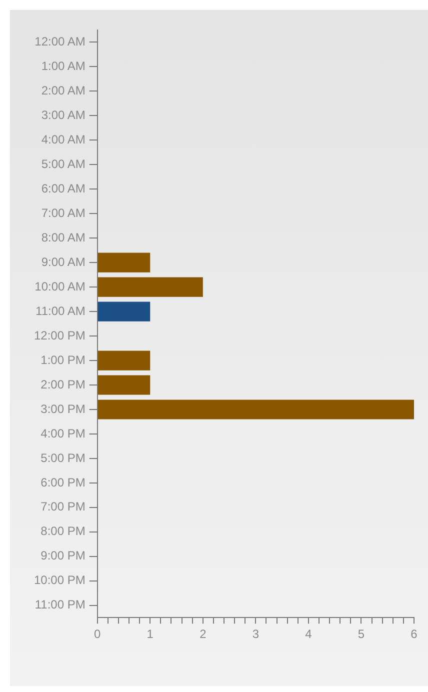  Describe the element at coordinates (150, 634) in the screenshot. I see `x-tick-label: 1` at that location.